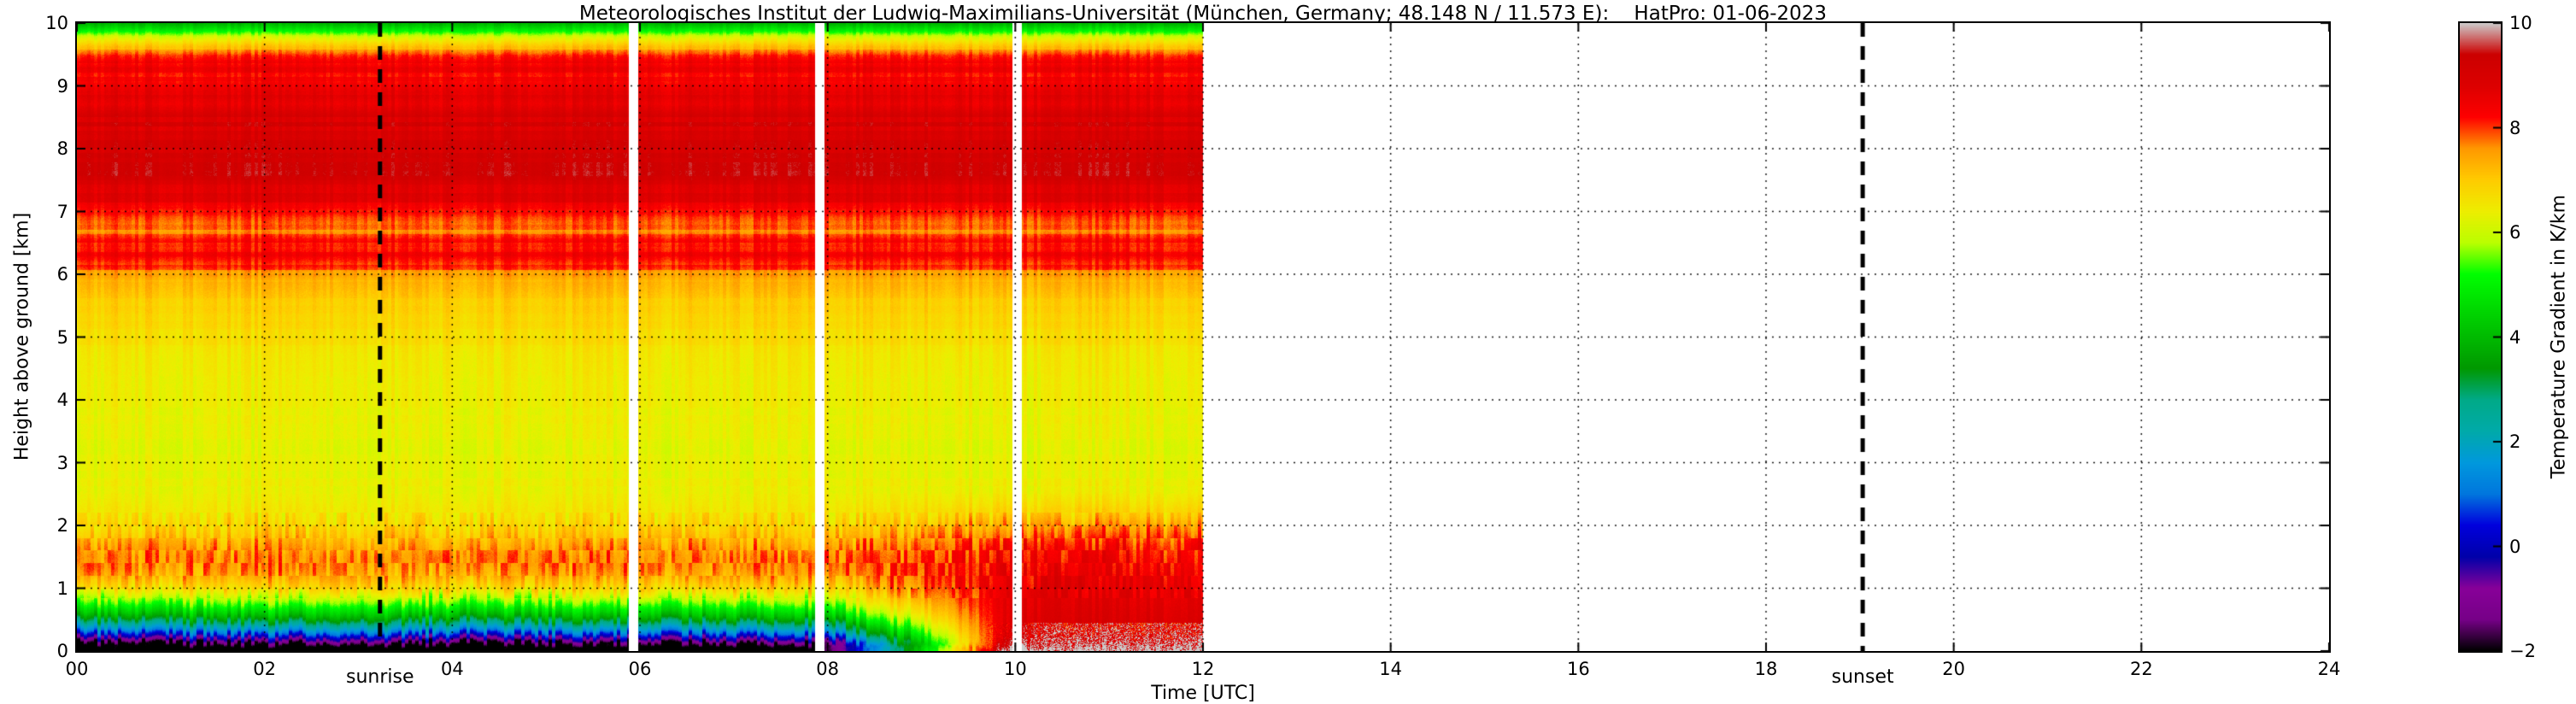  I want to click on x-tick-label: 18, so click(1766, 669).